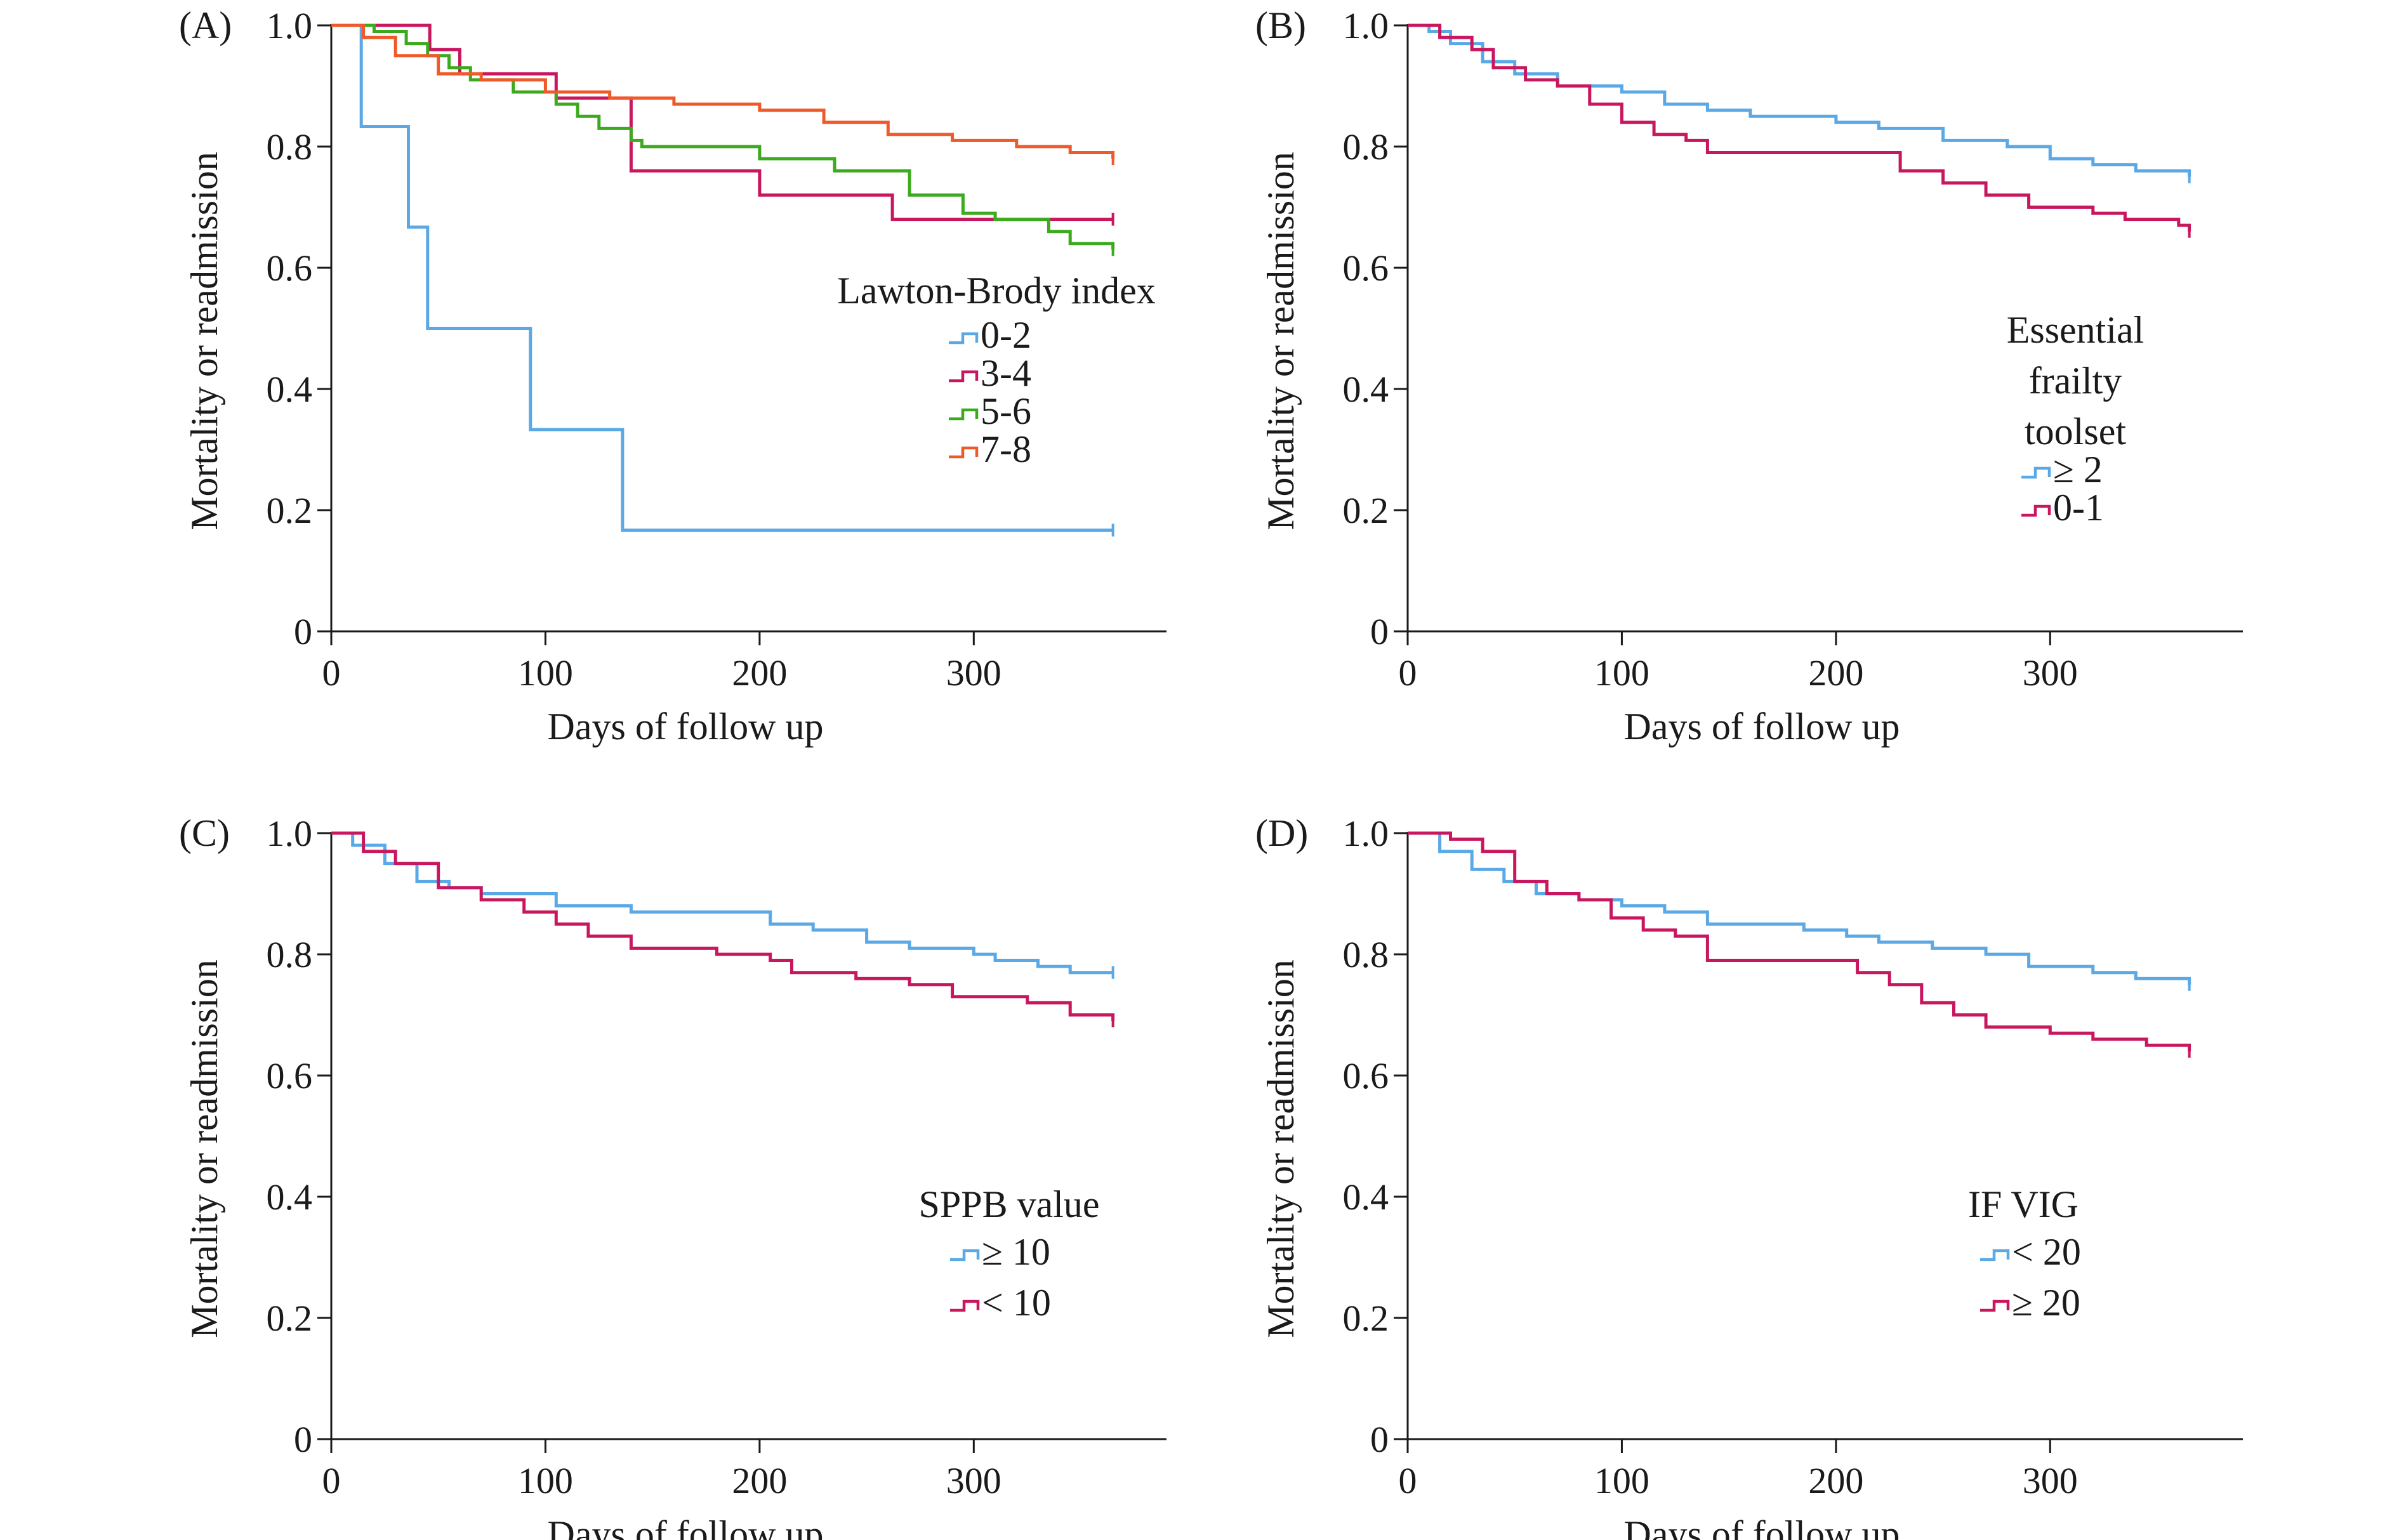  I want to click on legend-entry: 7-8, so click(1006, 449).